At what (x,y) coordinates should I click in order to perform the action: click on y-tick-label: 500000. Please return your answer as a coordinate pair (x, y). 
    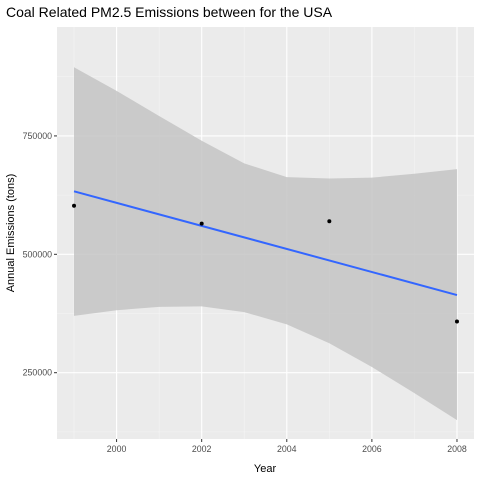
    Looking at the image, I should click on (37, 254).